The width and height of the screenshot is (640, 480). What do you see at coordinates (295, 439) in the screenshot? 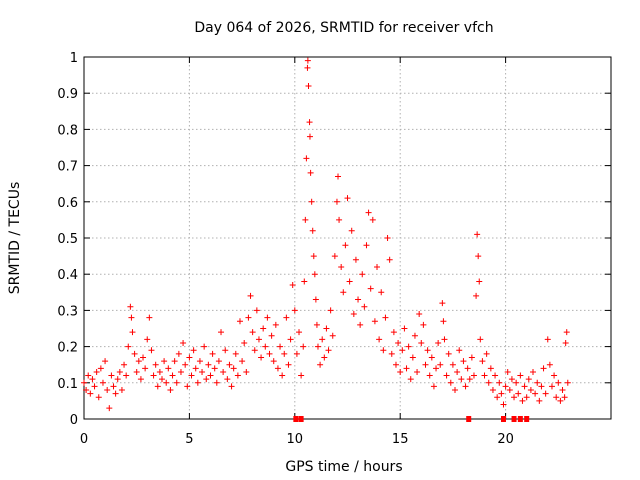
I see `x-tick-label: 10` at bounding box center [295, 439].